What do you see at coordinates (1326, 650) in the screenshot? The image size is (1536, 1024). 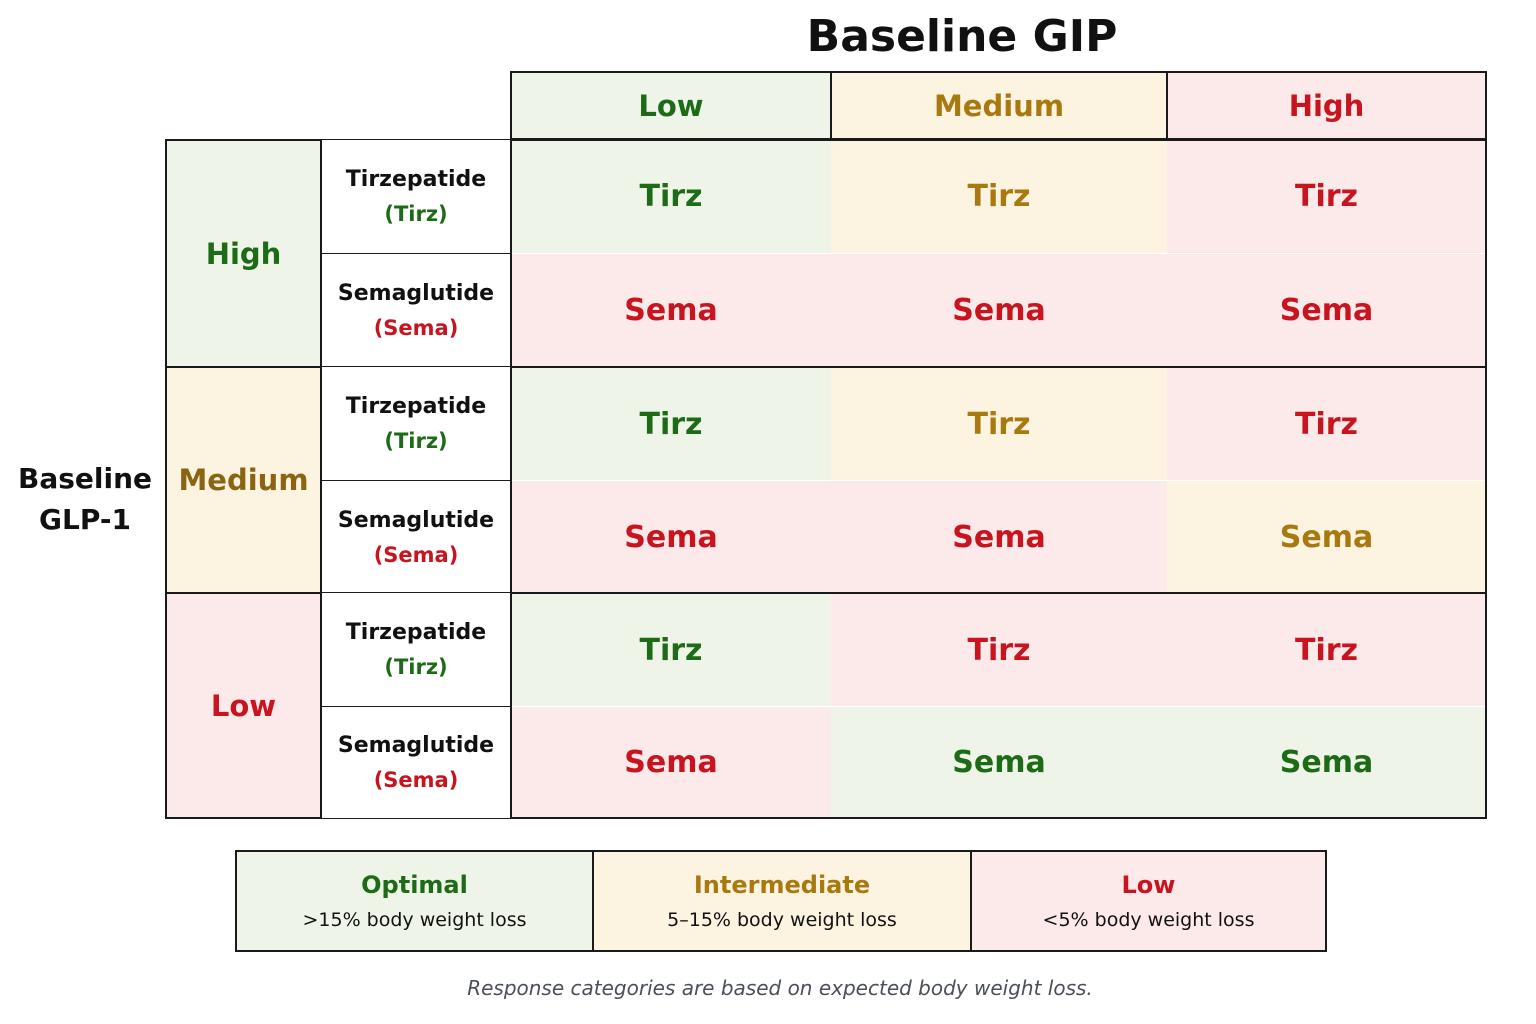 I see `cell-low-tirz-gip-high: Tirz` at bounding box center [1326, 650].